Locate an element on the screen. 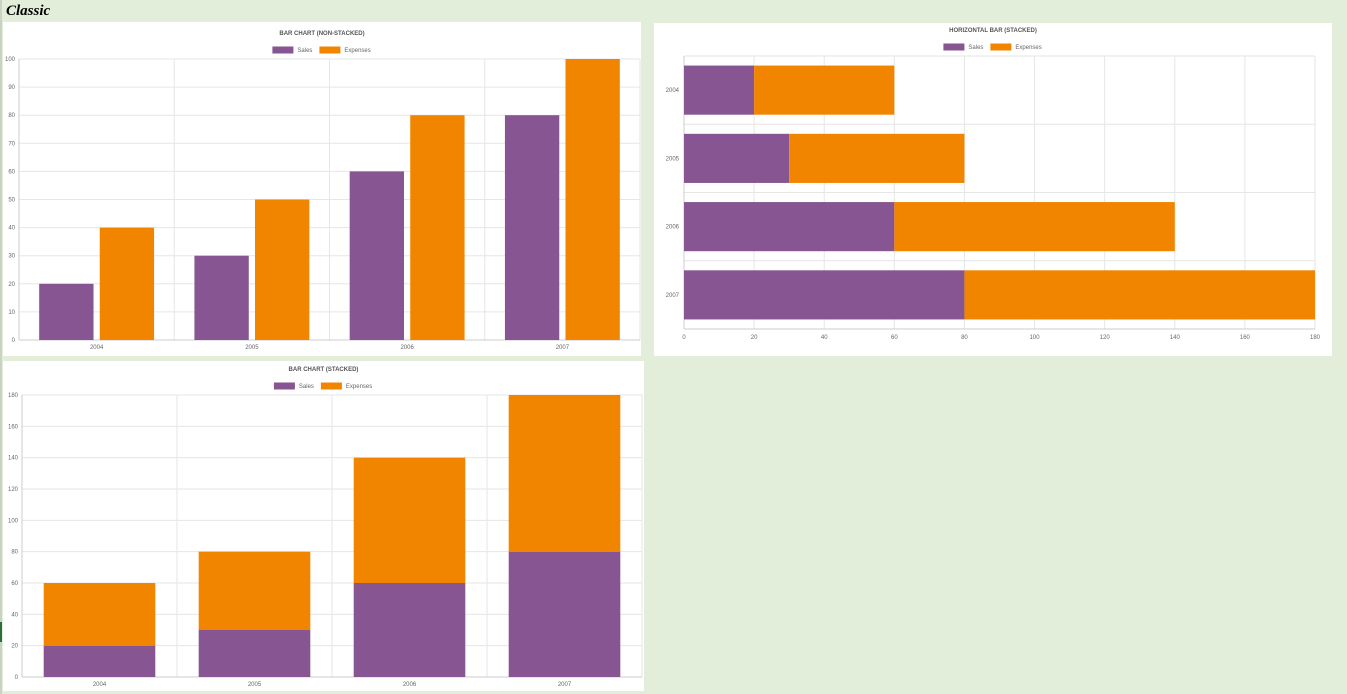 The height and width of the screenshot is (694, 1347). chart-title: BAR CHART (STACKED) is located at coordinates (324, 370).